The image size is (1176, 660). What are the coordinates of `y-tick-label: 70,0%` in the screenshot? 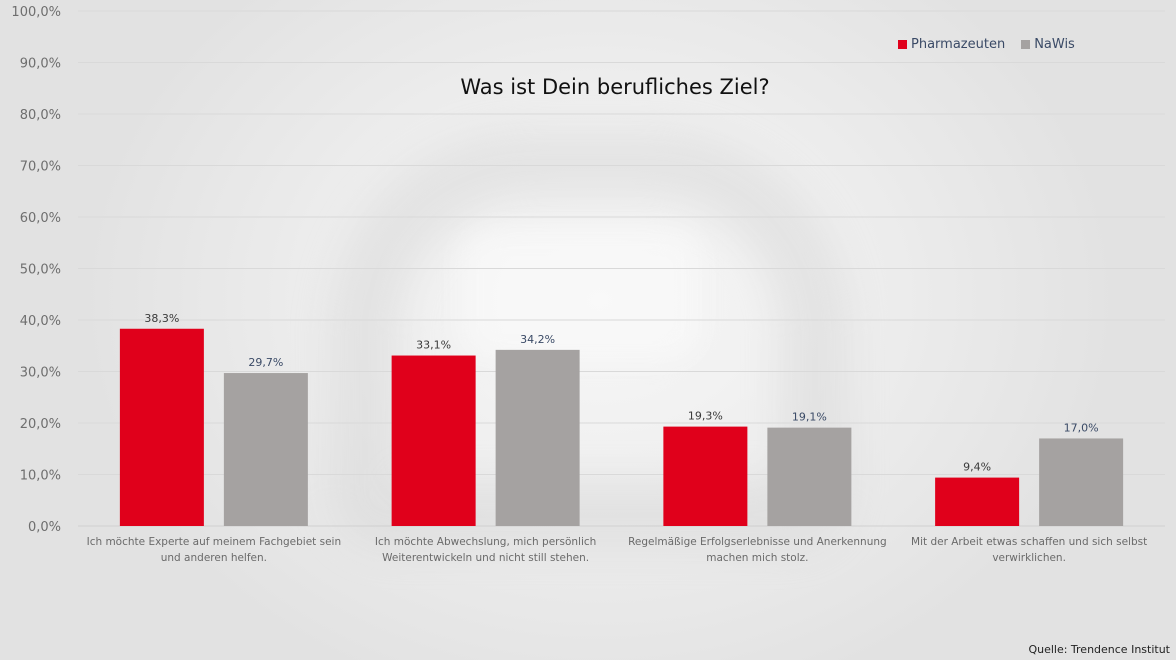 It's located at (40, 167).